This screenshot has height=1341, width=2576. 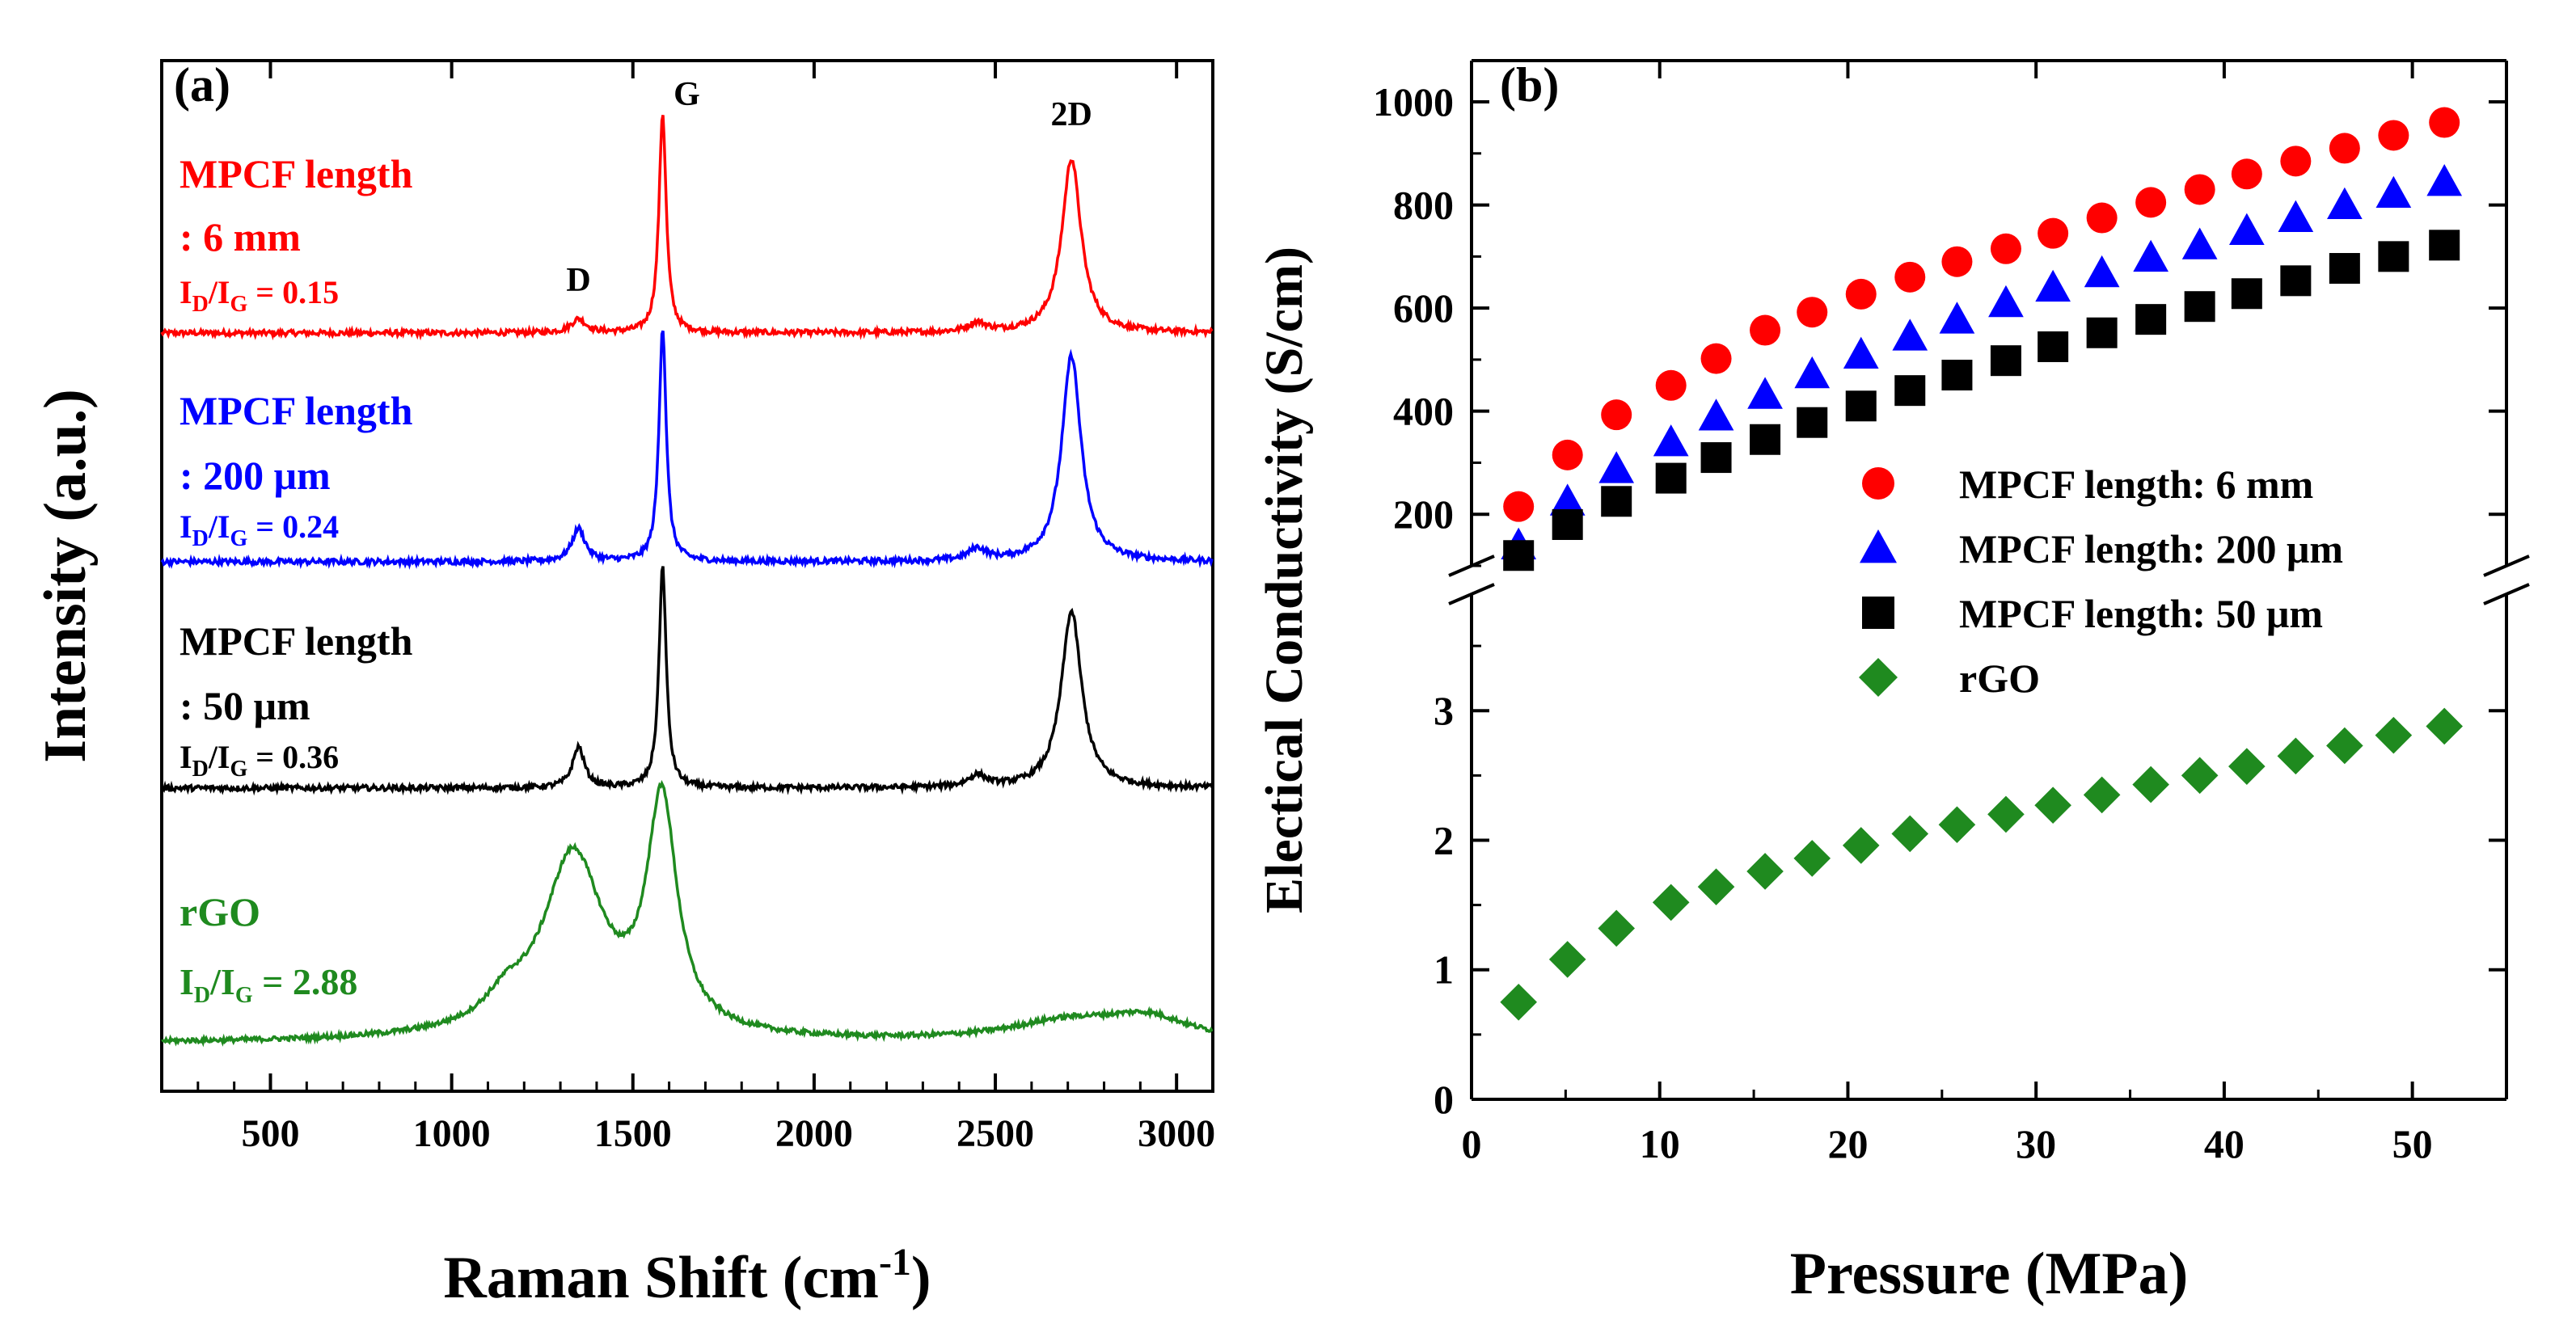 I want to click on x-axis-label-sup: -1, so click(x=895, y=1262).